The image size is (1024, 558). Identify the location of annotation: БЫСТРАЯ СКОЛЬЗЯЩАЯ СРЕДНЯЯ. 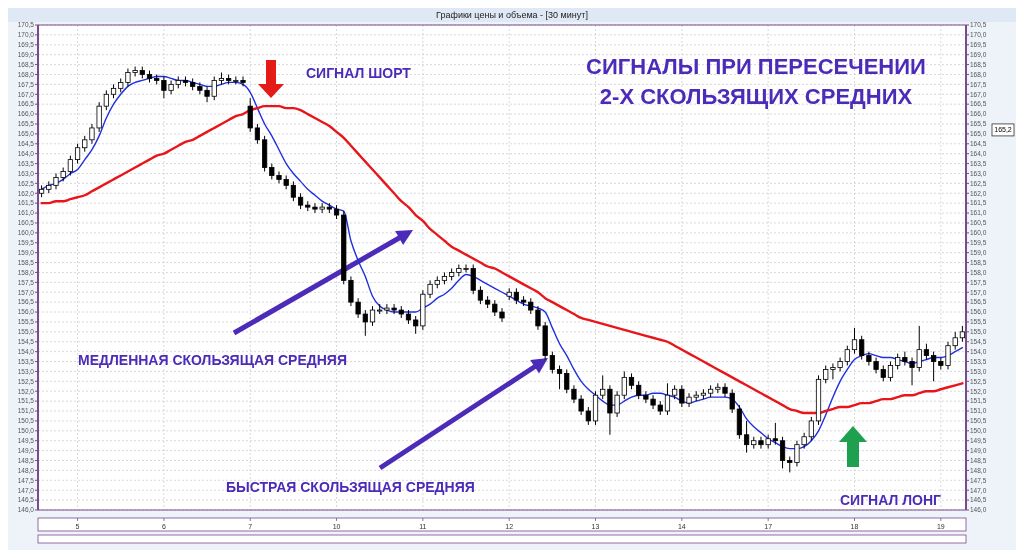
(350, 487).